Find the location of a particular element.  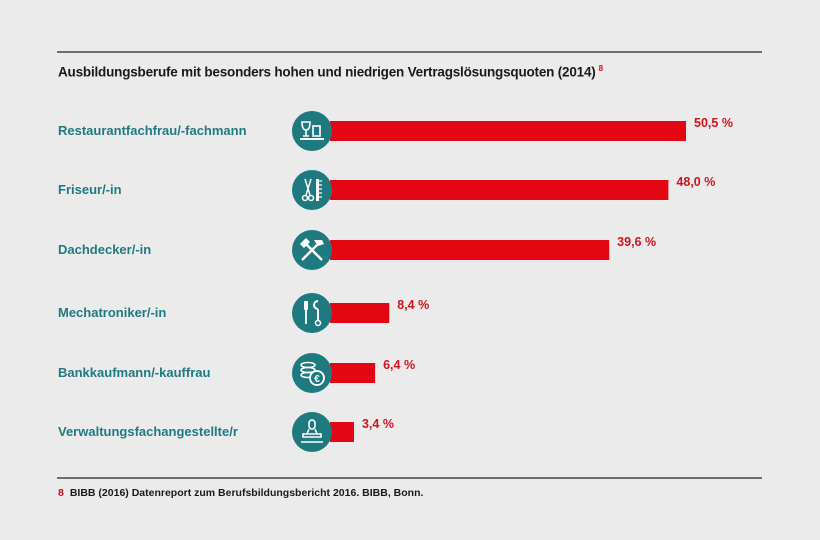

top-rule is located at coordinates (409, 52).